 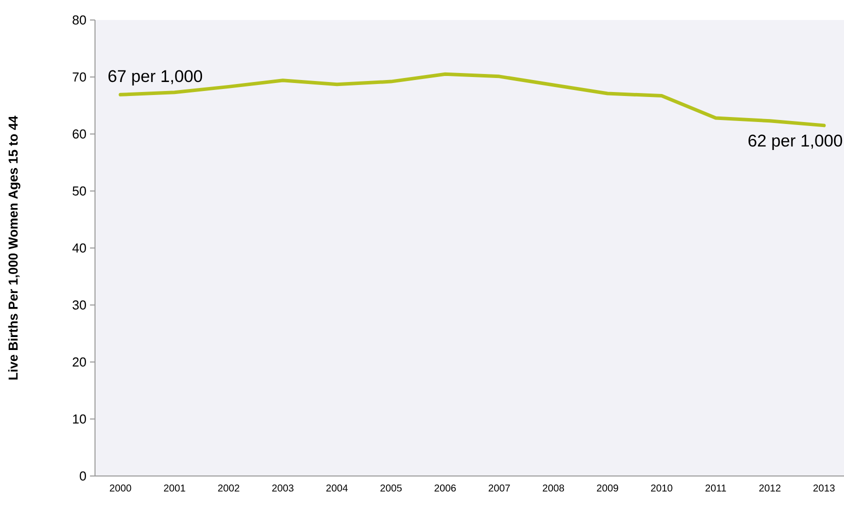 I want to click on annotation: 67 per 1,000, so click(x=155, y=78).